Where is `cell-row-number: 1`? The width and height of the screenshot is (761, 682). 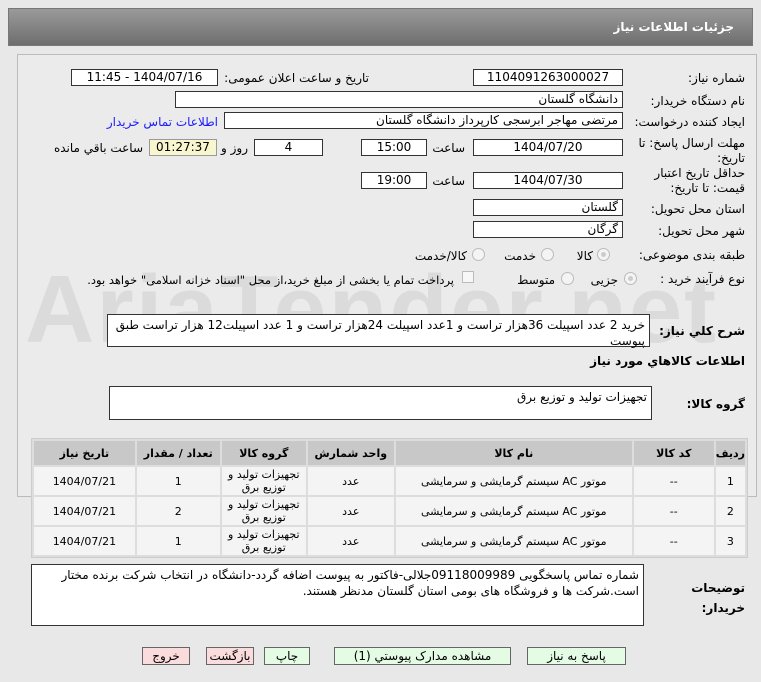
cell-row-number: 1 is located at coordinates (730, 481).